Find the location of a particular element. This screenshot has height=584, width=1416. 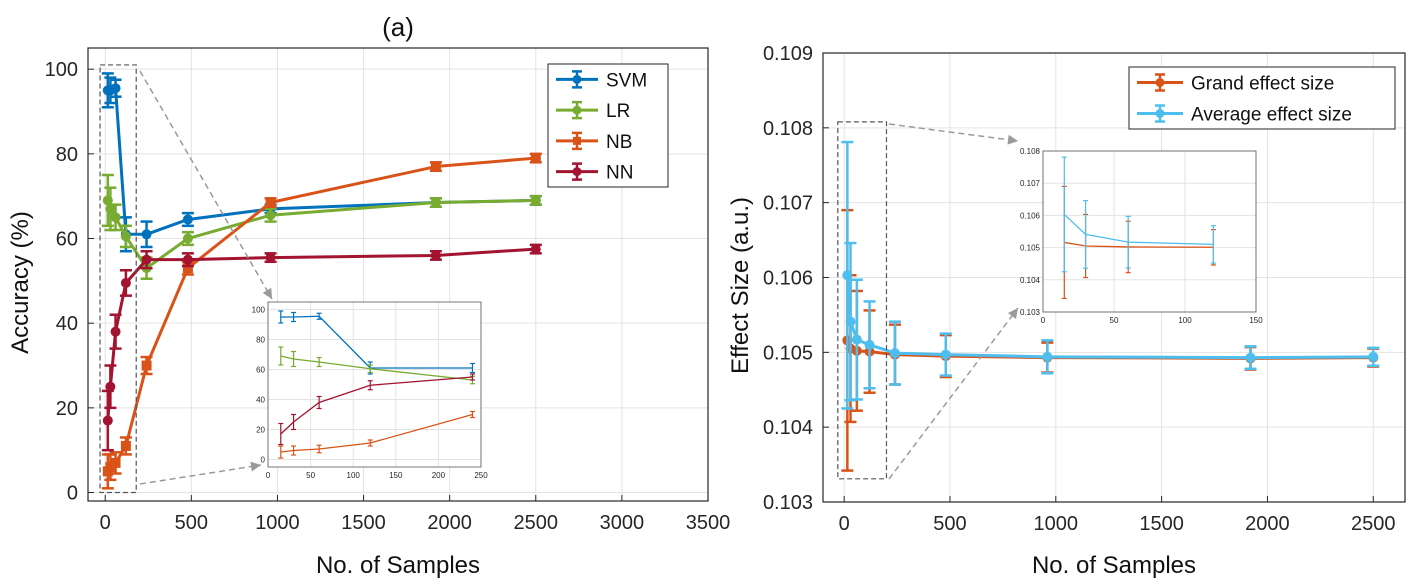

y-axis-label: Effect Size (a.u.) is located at coordinates (740, 285).